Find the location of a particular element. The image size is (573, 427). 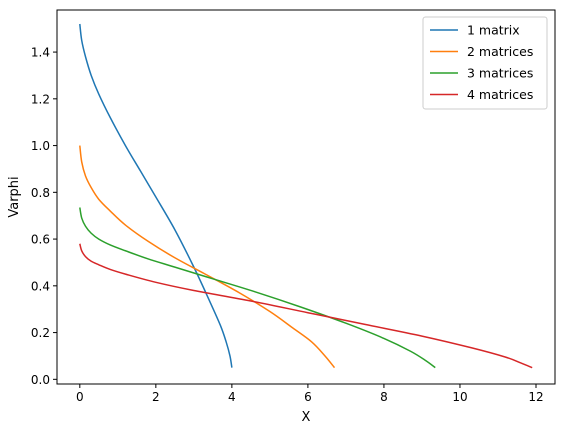

x-tick-label: 12 is located at coordinates (535, 397).